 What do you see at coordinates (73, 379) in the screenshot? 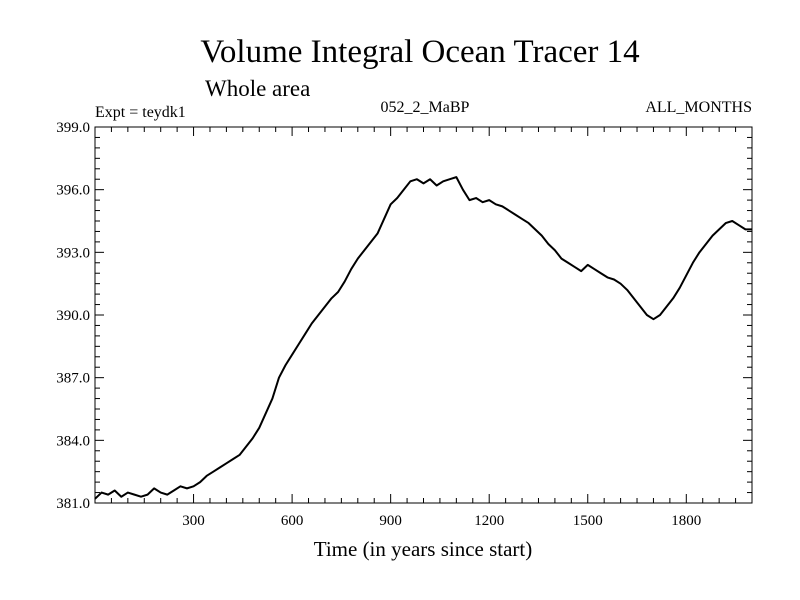
I see `y-tick-label: 387.0` at bounding box center [73, 379].